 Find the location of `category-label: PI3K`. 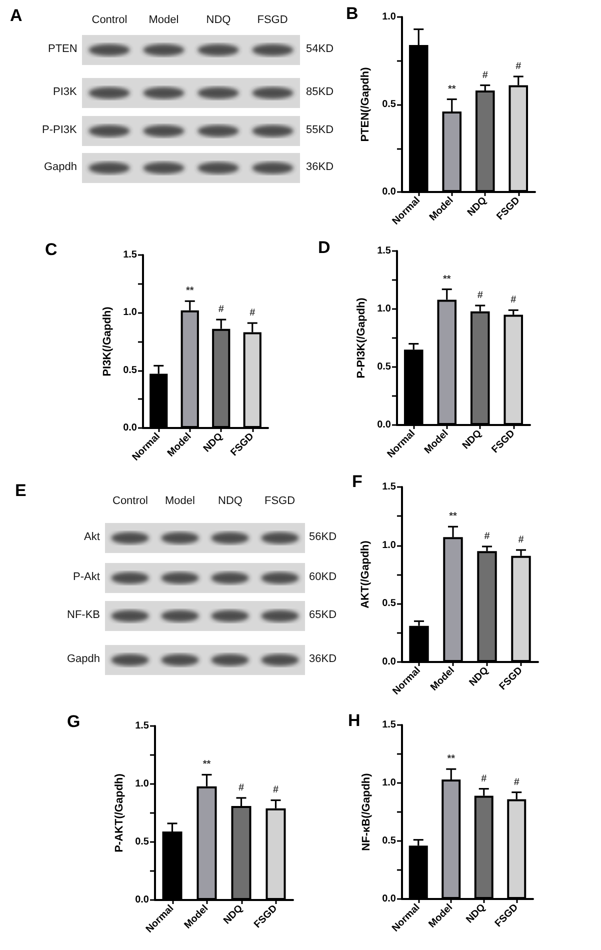

category-label: PI3K is located at coordinates (65, 92).